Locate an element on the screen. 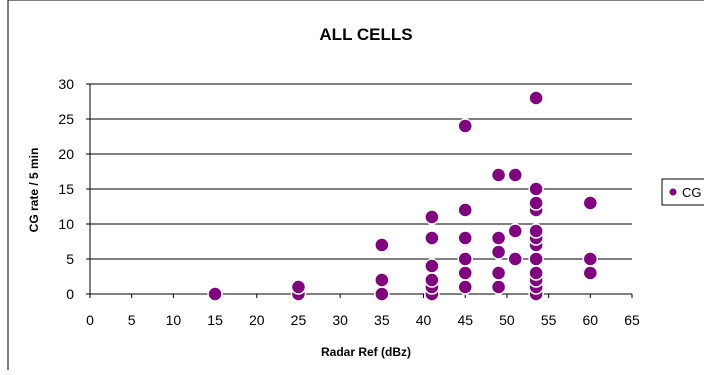 The height and width of the screenshot is (375, 704). legend: CG is located at coordinates (682, 192).